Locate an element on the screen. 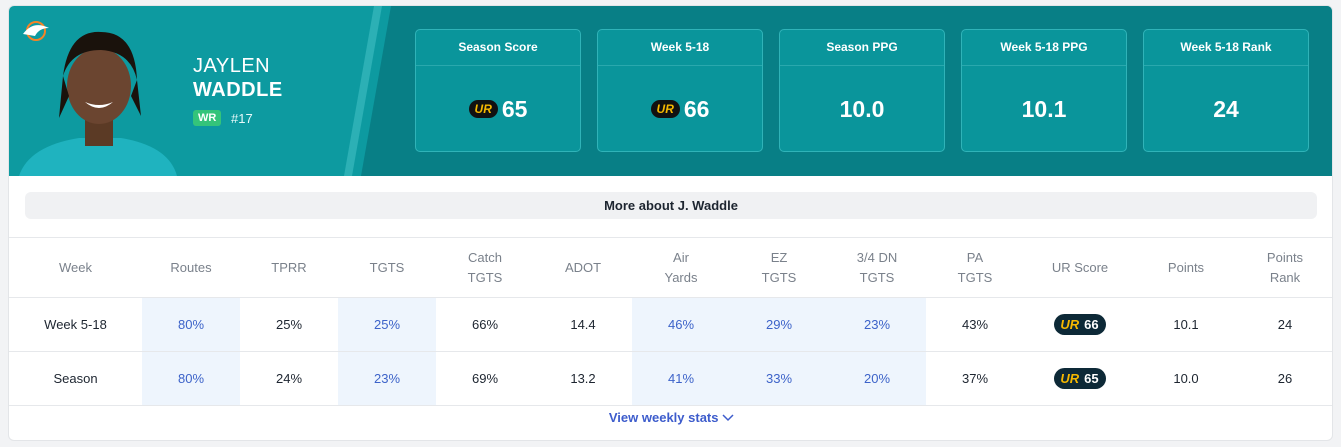 The width and height of the screenshot is (1341, 447). cell-text: 20% is located at coordinates (877, 378).